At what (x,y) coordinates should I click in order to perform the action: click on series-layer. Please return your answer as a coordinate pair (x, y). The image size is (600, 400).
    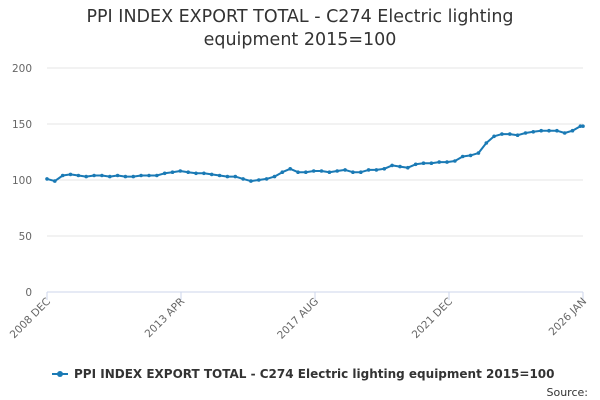
    Looking at the image, I should click on (315, 153).